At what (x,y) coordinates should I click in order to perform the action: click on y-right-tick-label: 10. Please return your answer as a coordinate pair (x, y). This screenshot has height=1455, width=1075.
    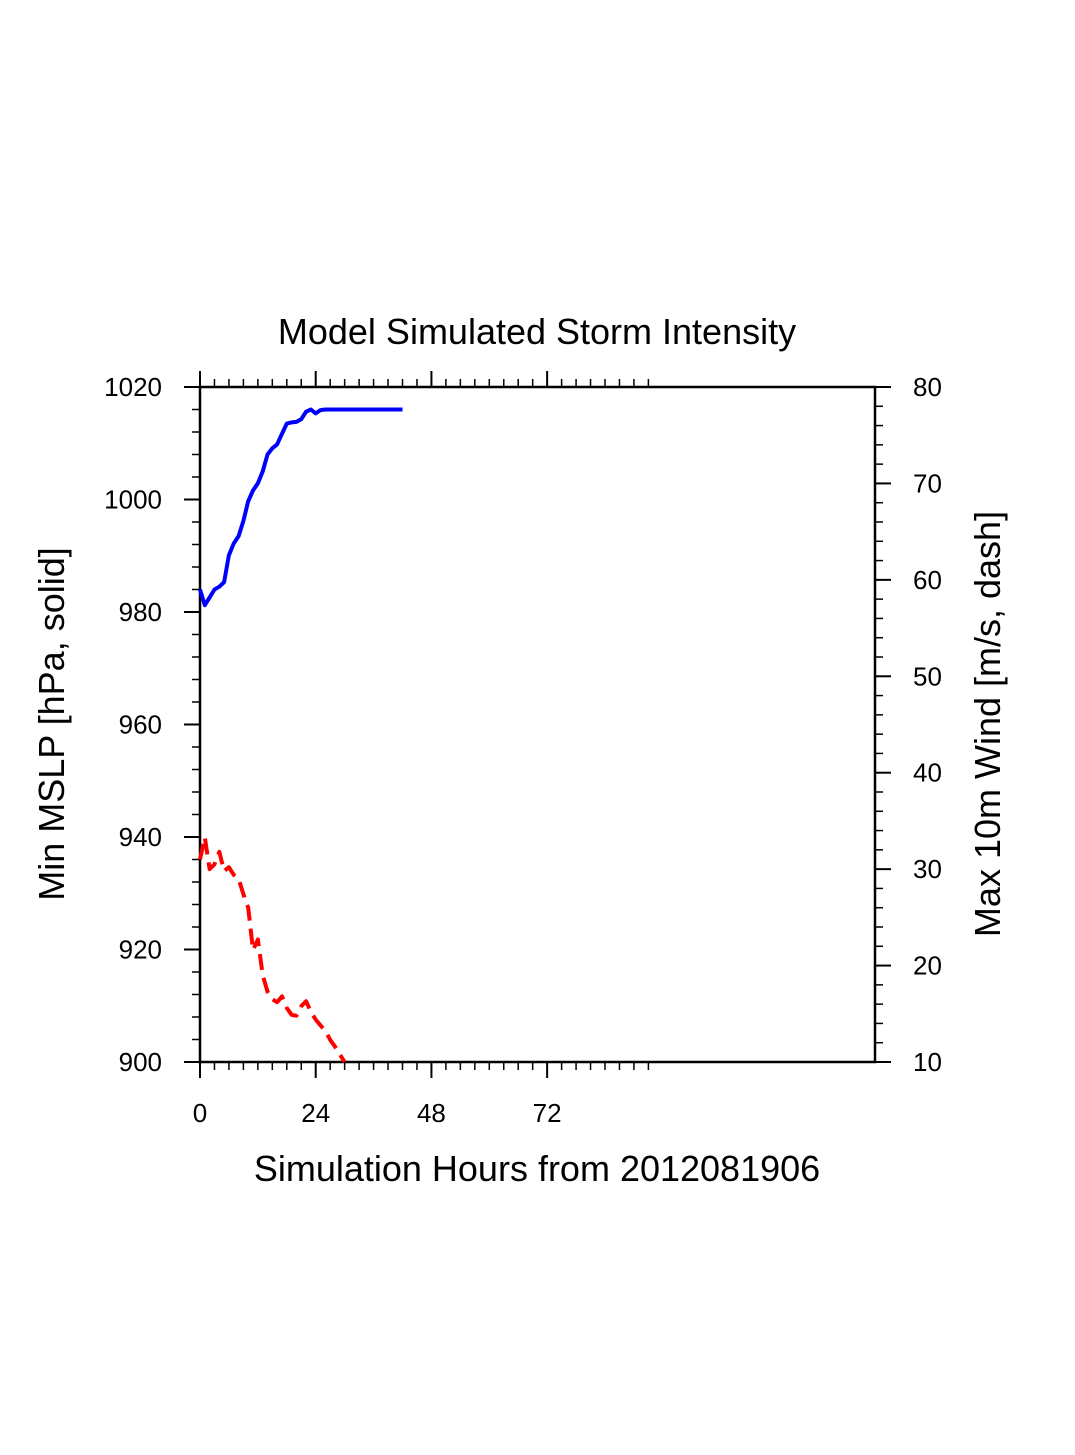
    Looking at the image, I should click on (927, 1062).